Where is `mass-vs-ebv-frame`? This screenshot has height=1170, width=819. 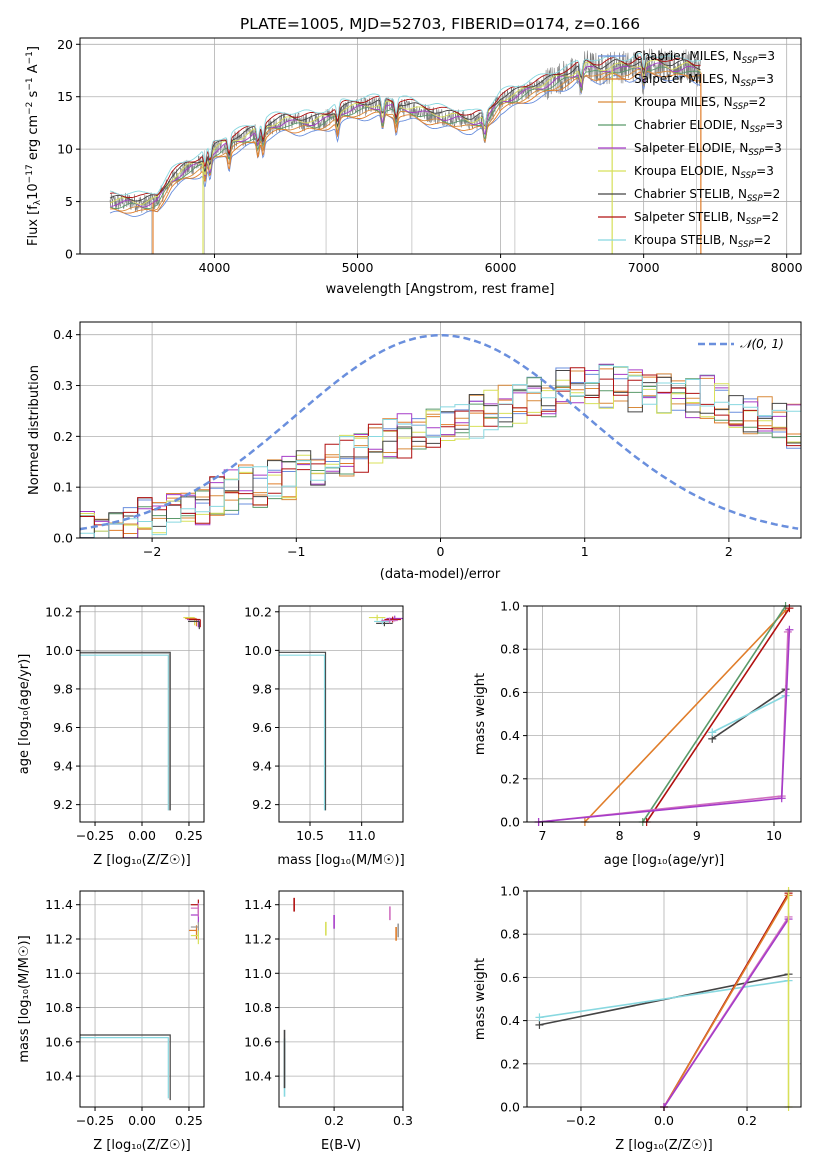 mass-vs-ebv-frame is located at coordinates (341, 999).